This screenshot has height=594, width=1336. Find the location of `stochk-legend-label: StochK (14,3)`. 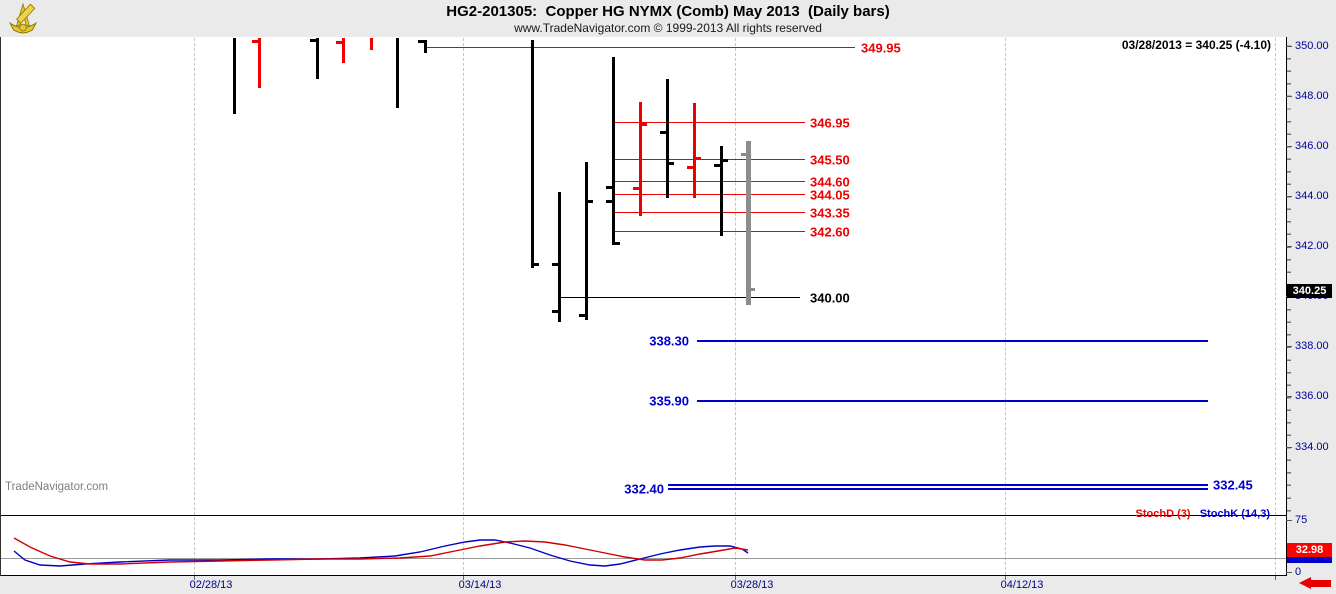

stochk-legend-label: StochK (14,3) is located at coordinates (1234, 514).